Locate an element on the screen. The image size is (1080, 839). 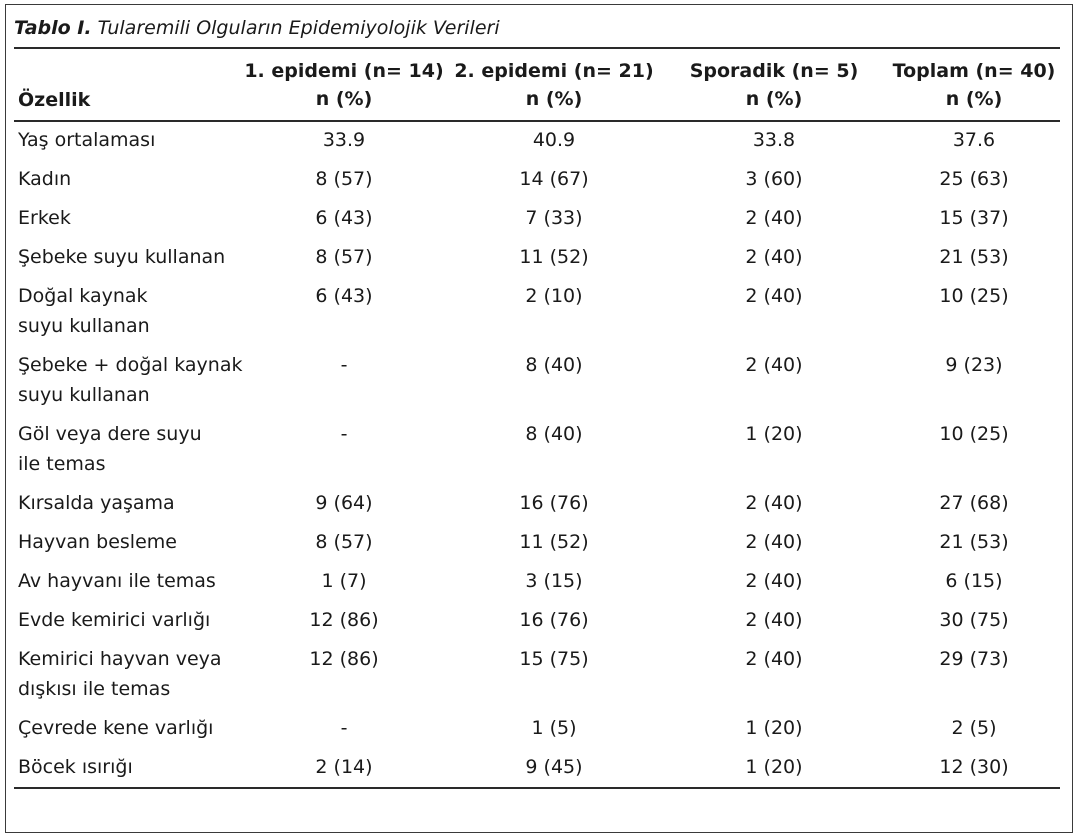
row-value-col-4: 15 (37) is located at coordinates (974, 218).